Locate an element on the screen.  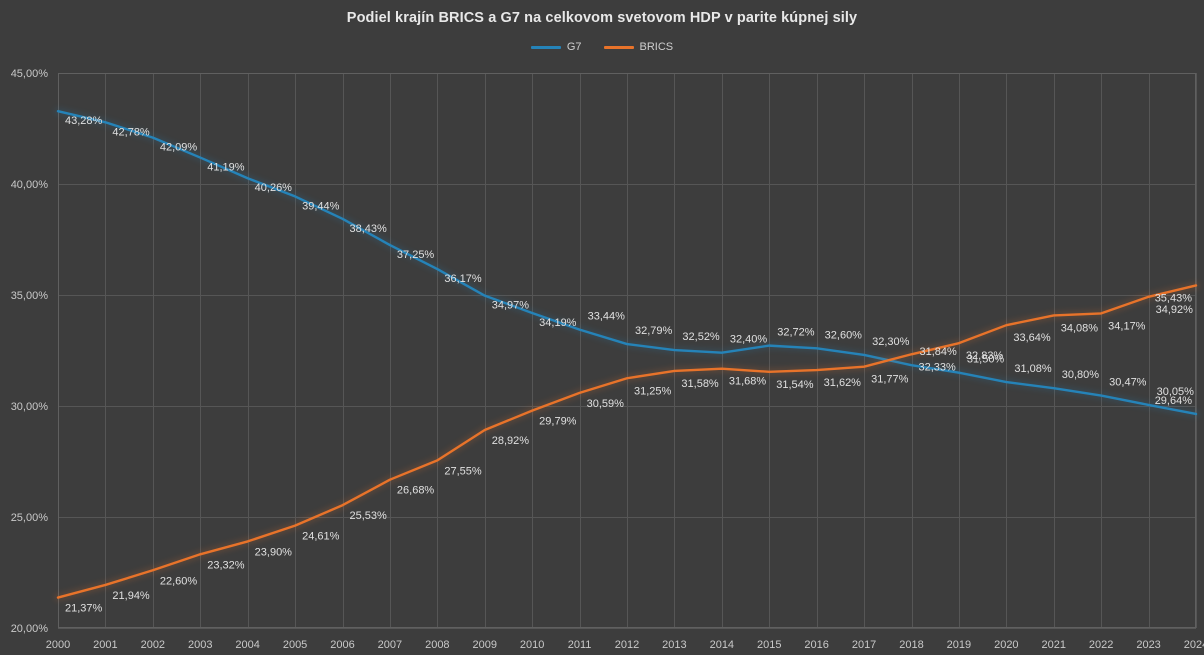
data-label-g7-2004: 40,26% is located at coordinates (274, 188).